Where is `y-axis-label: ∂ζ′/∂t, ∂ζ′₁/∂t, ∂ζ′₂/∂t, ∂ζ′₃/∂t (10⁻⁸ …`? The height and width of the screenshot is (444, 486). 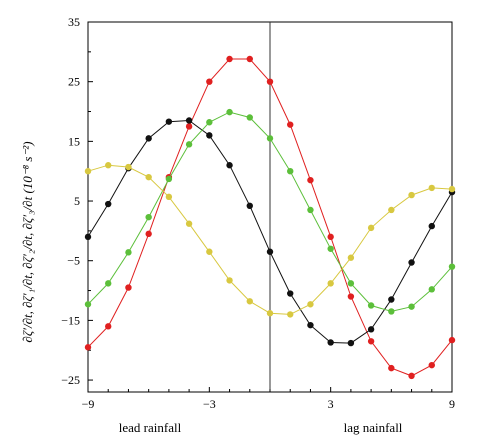 y-axis-label: ∂ζ′/∂t, ∂ζ′₁/∂t, ∂ζ′₂/∂t, ∂ζ′₃/∂t (10⁻⁸ … is located at coordinates (27, 241).